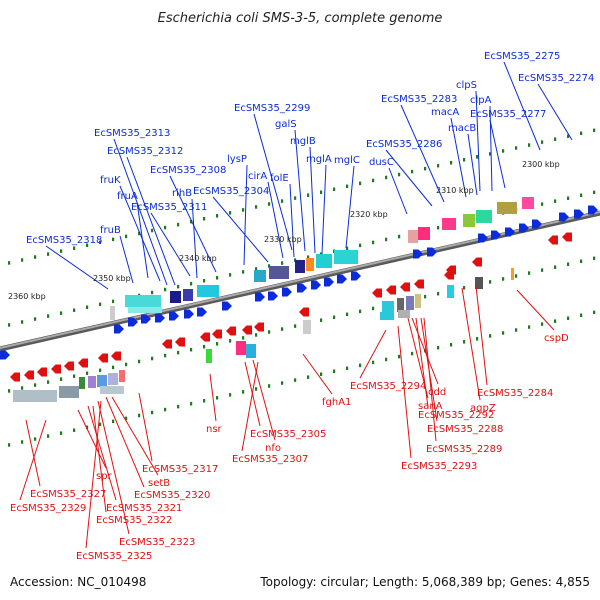 This screenshot has width=600, height=600. Describe the element at coordinates (319, 159) in the screenshot. I see `forward-gene-label: mglA` at that location.